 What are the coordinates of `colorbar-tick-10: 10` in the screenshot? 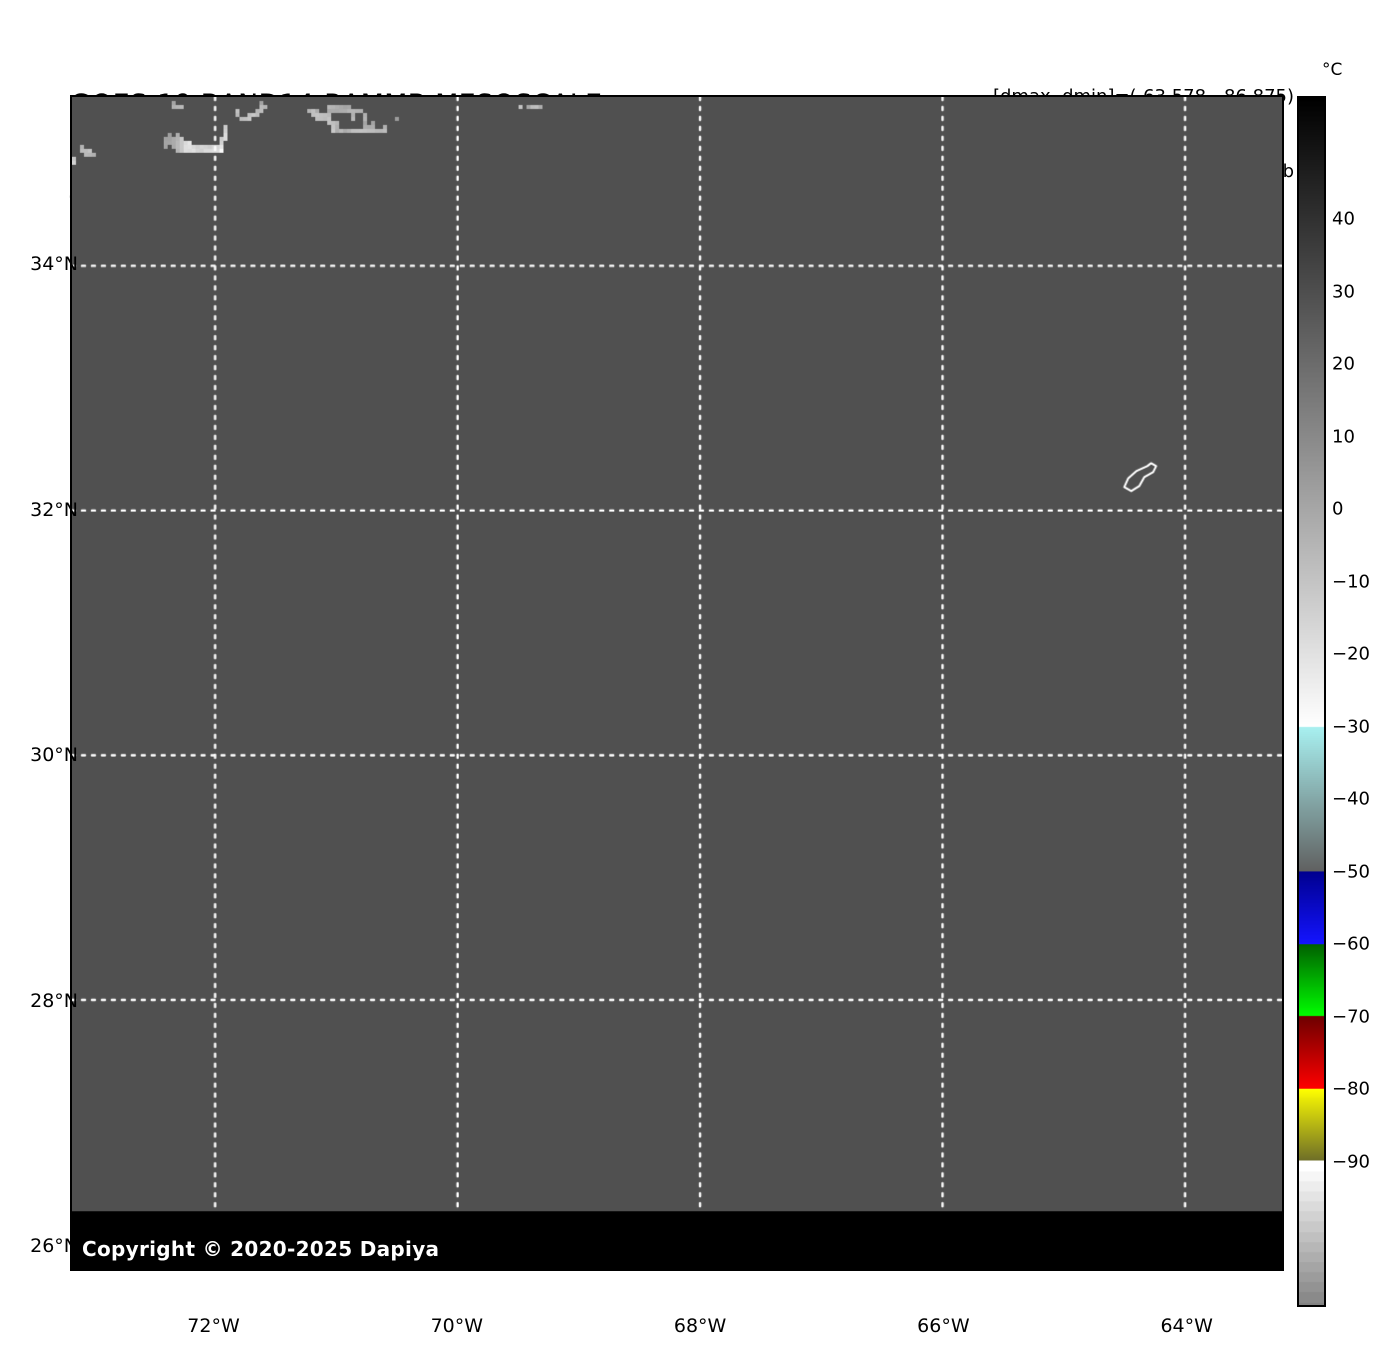 It's located at (1343, 437).